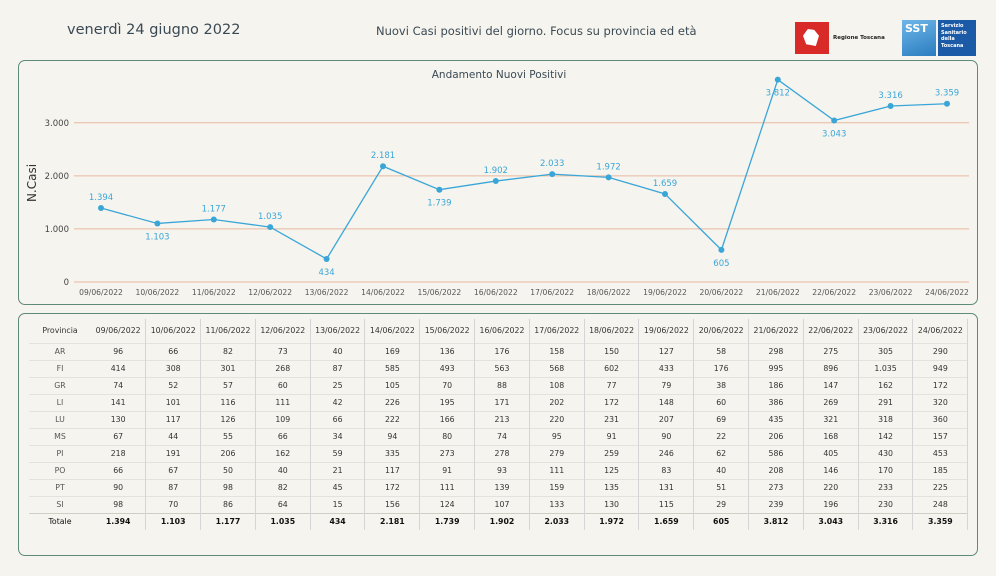 The image size is (996, 576). What do you see at coordinates (776, 385) in the screenshot?
I see `value-cell: 186` at bounding box center [776, 385].